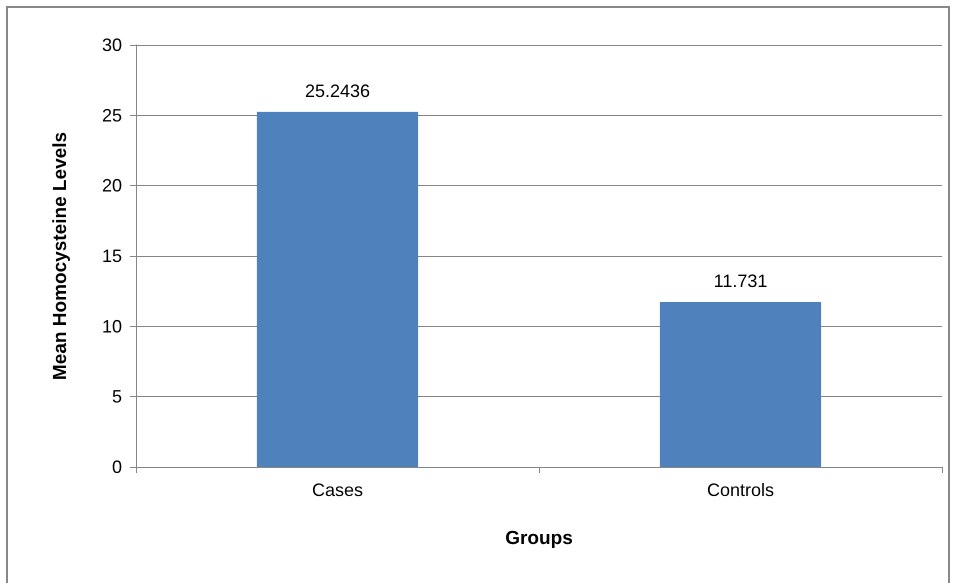 The width and height of the screenshot is (956, 583). Describe the element at coordinates (539, 538) in the screenshot. I see `x-axis-title: Groups` at that location.